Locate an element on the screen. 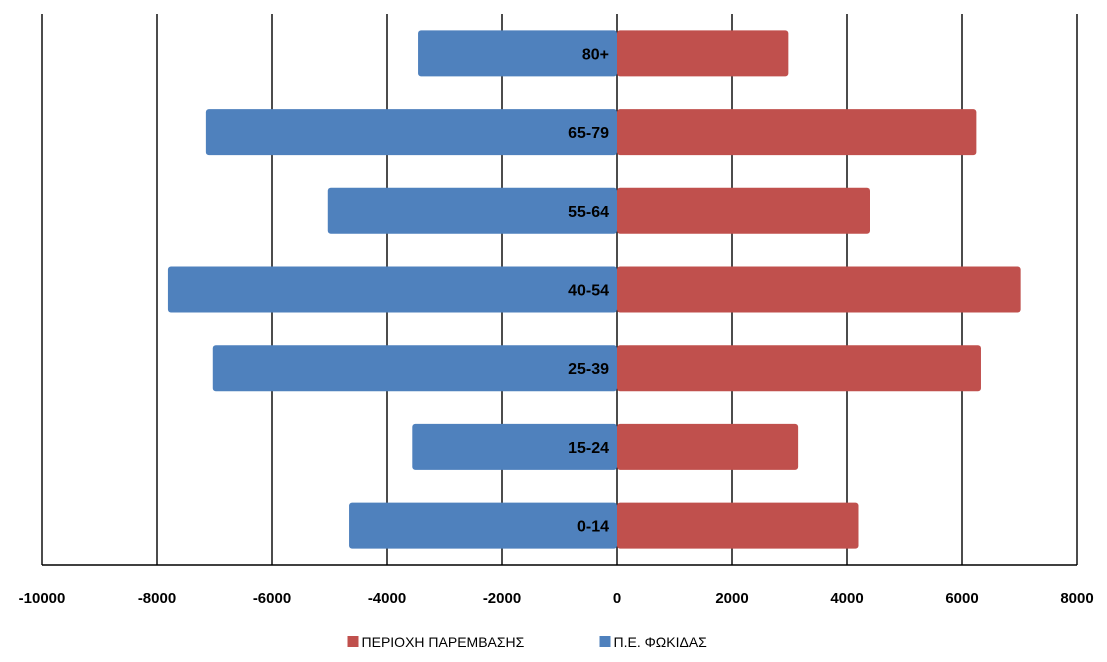 The image size is (1107, 662). legend-label-1: Π.Ε. ΦΩΚΙΔΑΣ is located at coordinates (661, 642).